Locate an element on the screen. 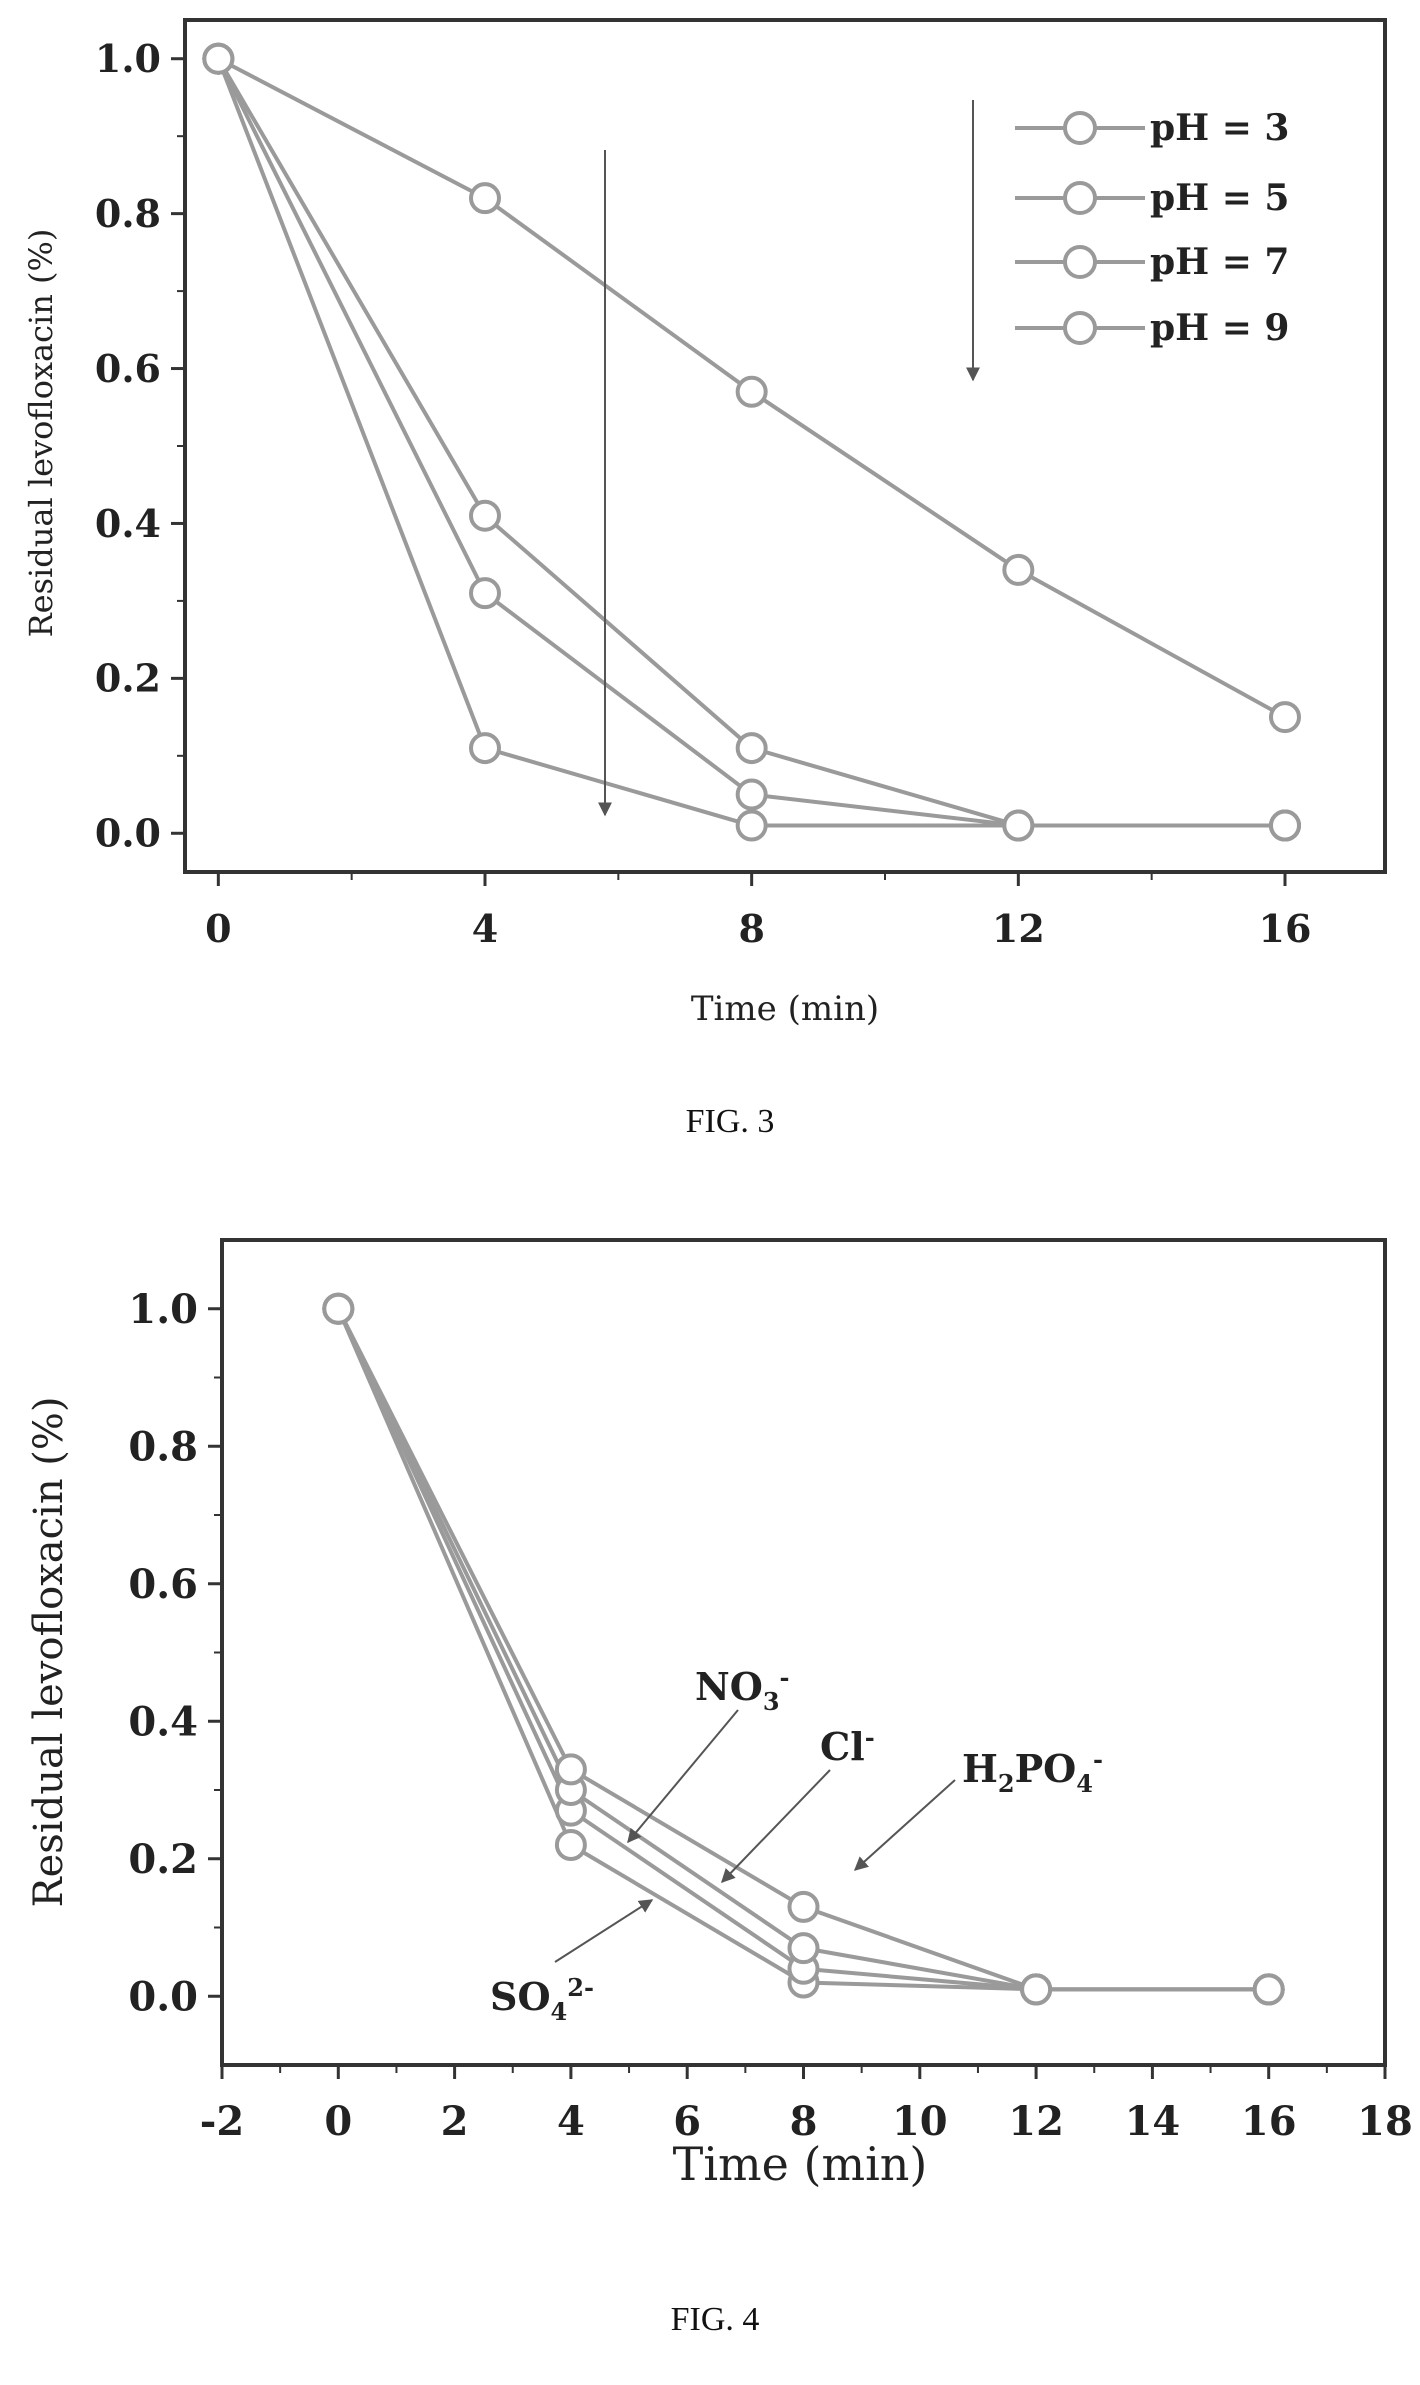 This screenshot has height=2385, width=1420. fig3-x-tick-label: 4 is located at coordinates (485, 928).